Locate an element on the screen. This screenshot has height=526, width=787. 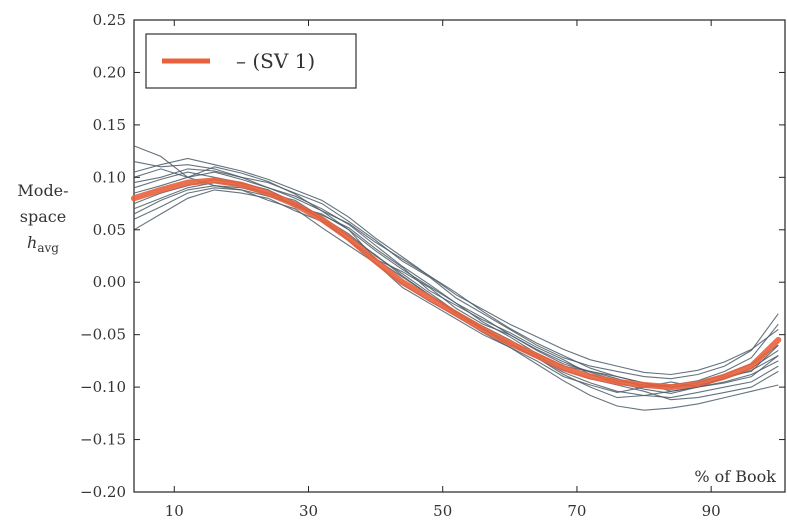
x-tick-label: 70 is located at coordinates (576, 511).